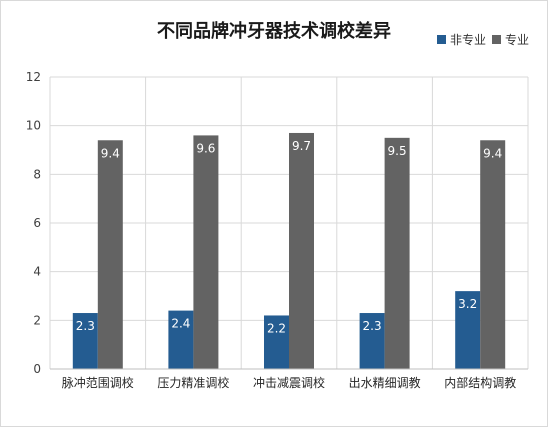 The height and width of the screenshot is (427, 548). Describe the element at coordinates (385, 382) in the screenshot. I see `x-tick-label-3: 出水精细调教` at that location.